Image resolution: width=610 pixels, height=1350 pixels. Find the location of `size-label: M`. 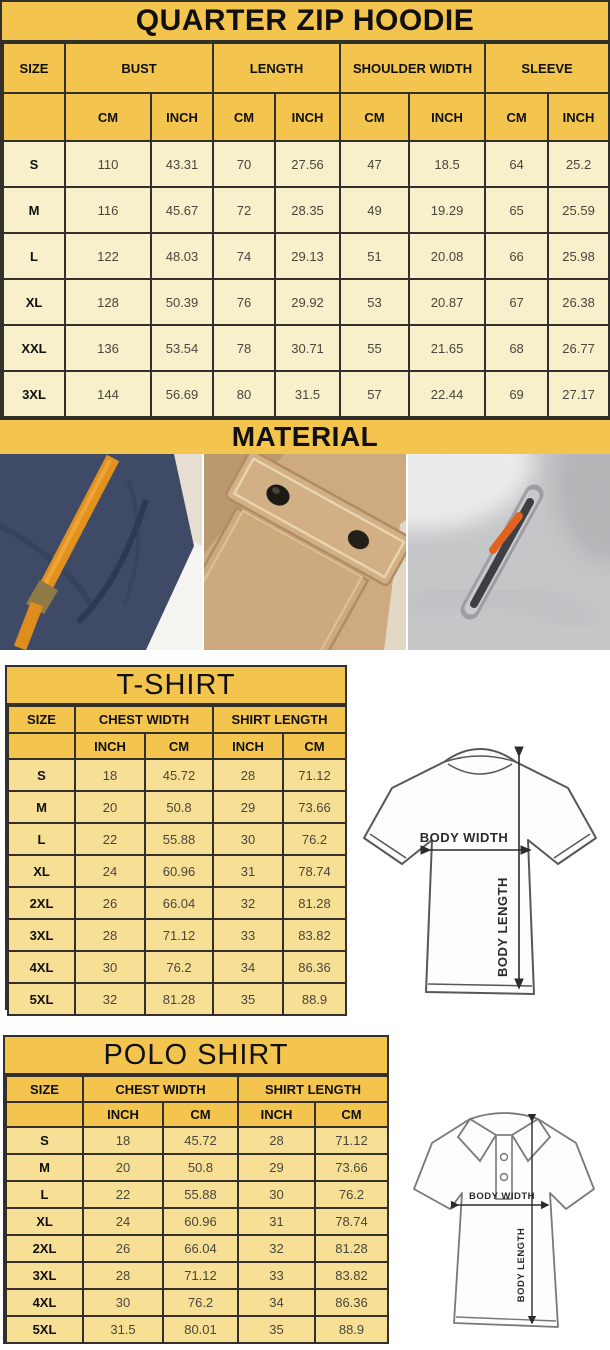

size-label: M is located at coordinates (41, 807).